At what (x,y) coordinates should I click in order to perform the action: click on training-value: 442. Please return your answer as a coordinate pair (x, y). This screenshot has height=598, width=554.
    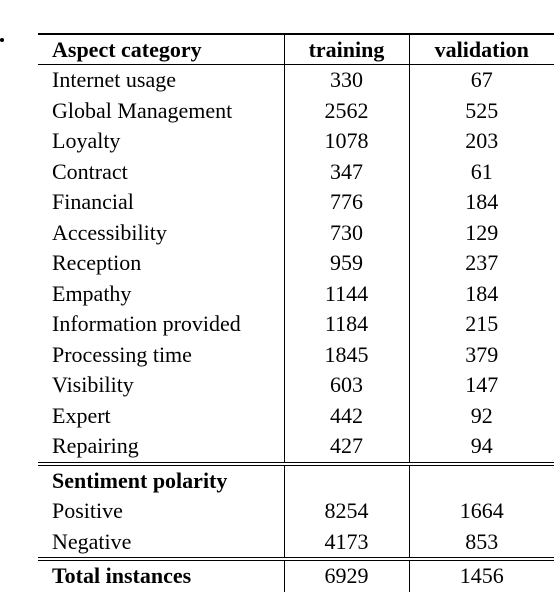
    Looking at the image, I should click on (346, 415).